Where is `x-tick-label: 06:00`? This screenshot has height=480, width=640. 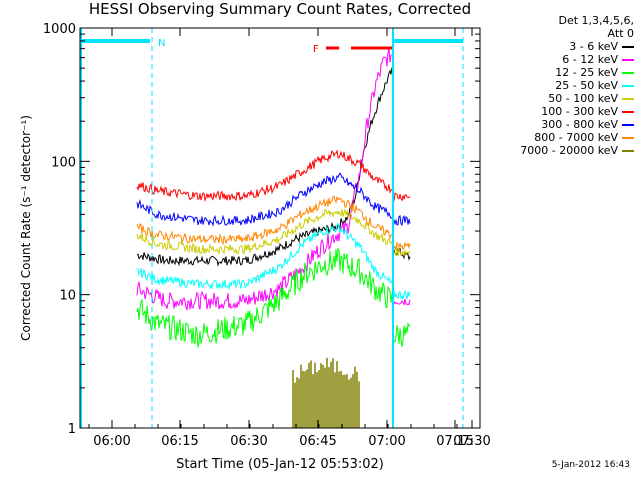
x-tick-label: 06:00 is located at coordinates (111, 441).